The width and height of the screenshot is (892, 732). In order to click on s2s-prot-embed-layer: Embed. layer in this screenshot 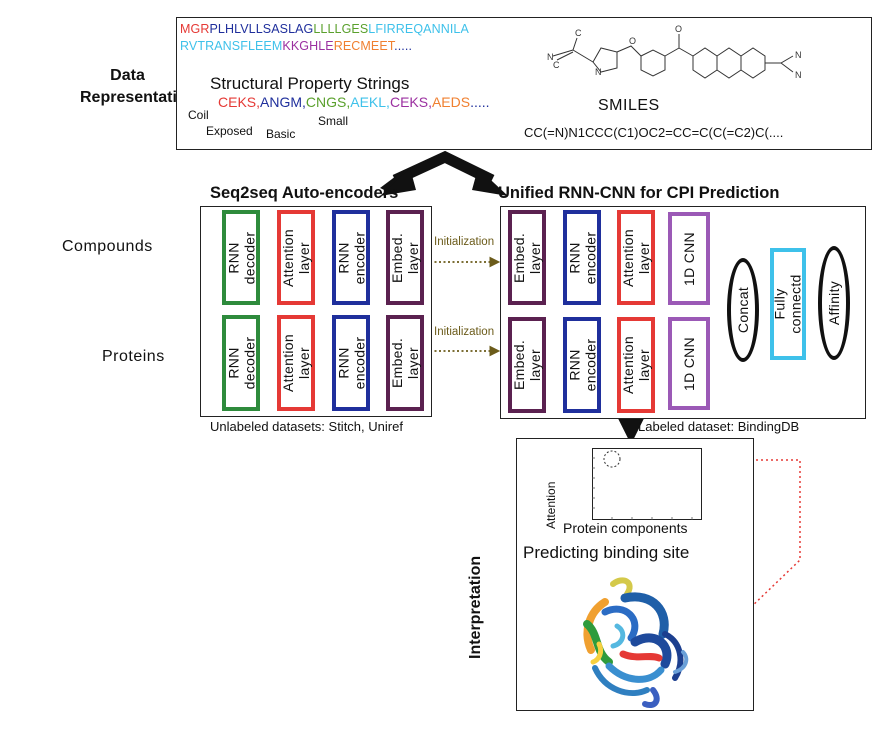, I will do `click(405, 363)`.